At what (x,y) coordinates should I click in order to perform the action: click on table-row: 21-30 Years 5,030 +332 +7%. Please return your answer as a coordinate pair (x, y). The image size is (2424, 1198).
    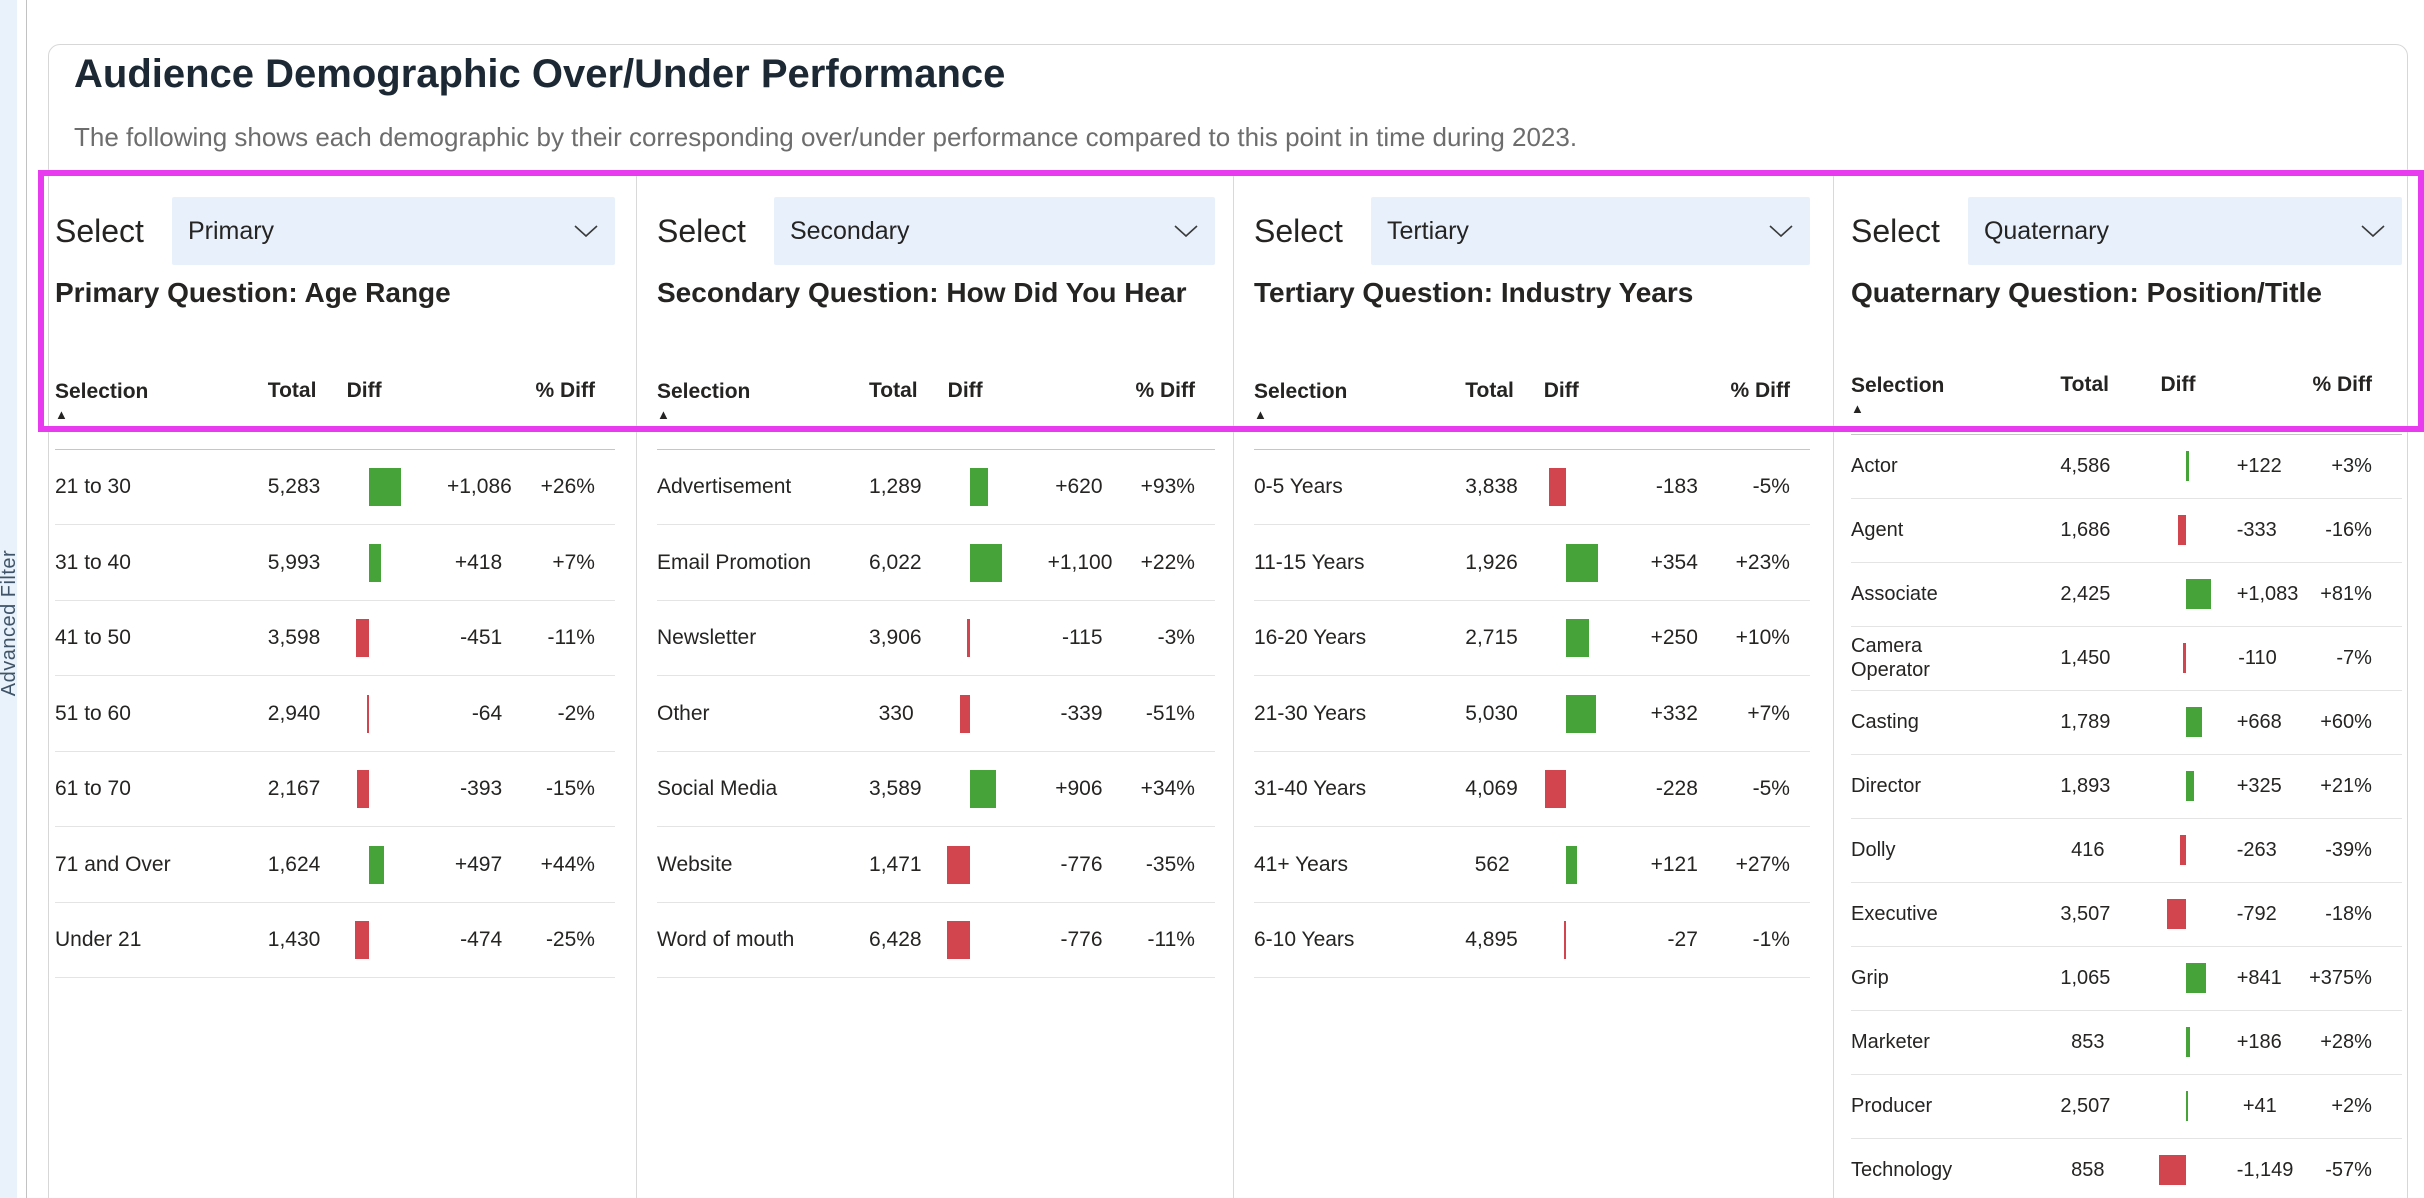
    Looking at the image, I should click on (1532, 714).